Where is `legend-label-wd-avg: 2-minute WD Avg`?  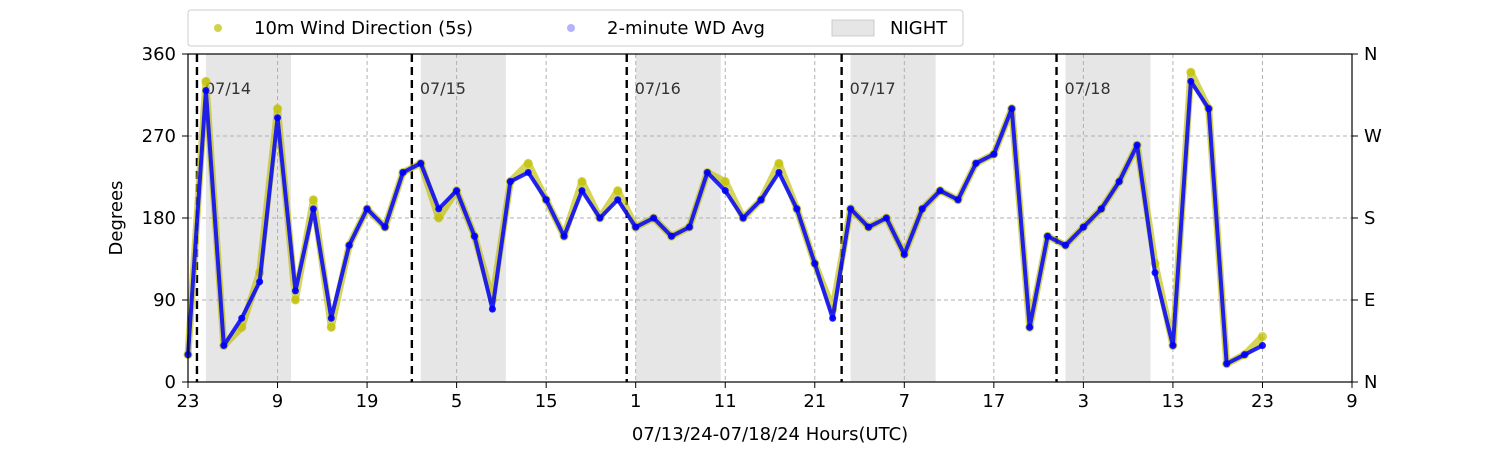
legend-label-wd-avg: 2-minute WD Avg is located at coordinates (686, 28).